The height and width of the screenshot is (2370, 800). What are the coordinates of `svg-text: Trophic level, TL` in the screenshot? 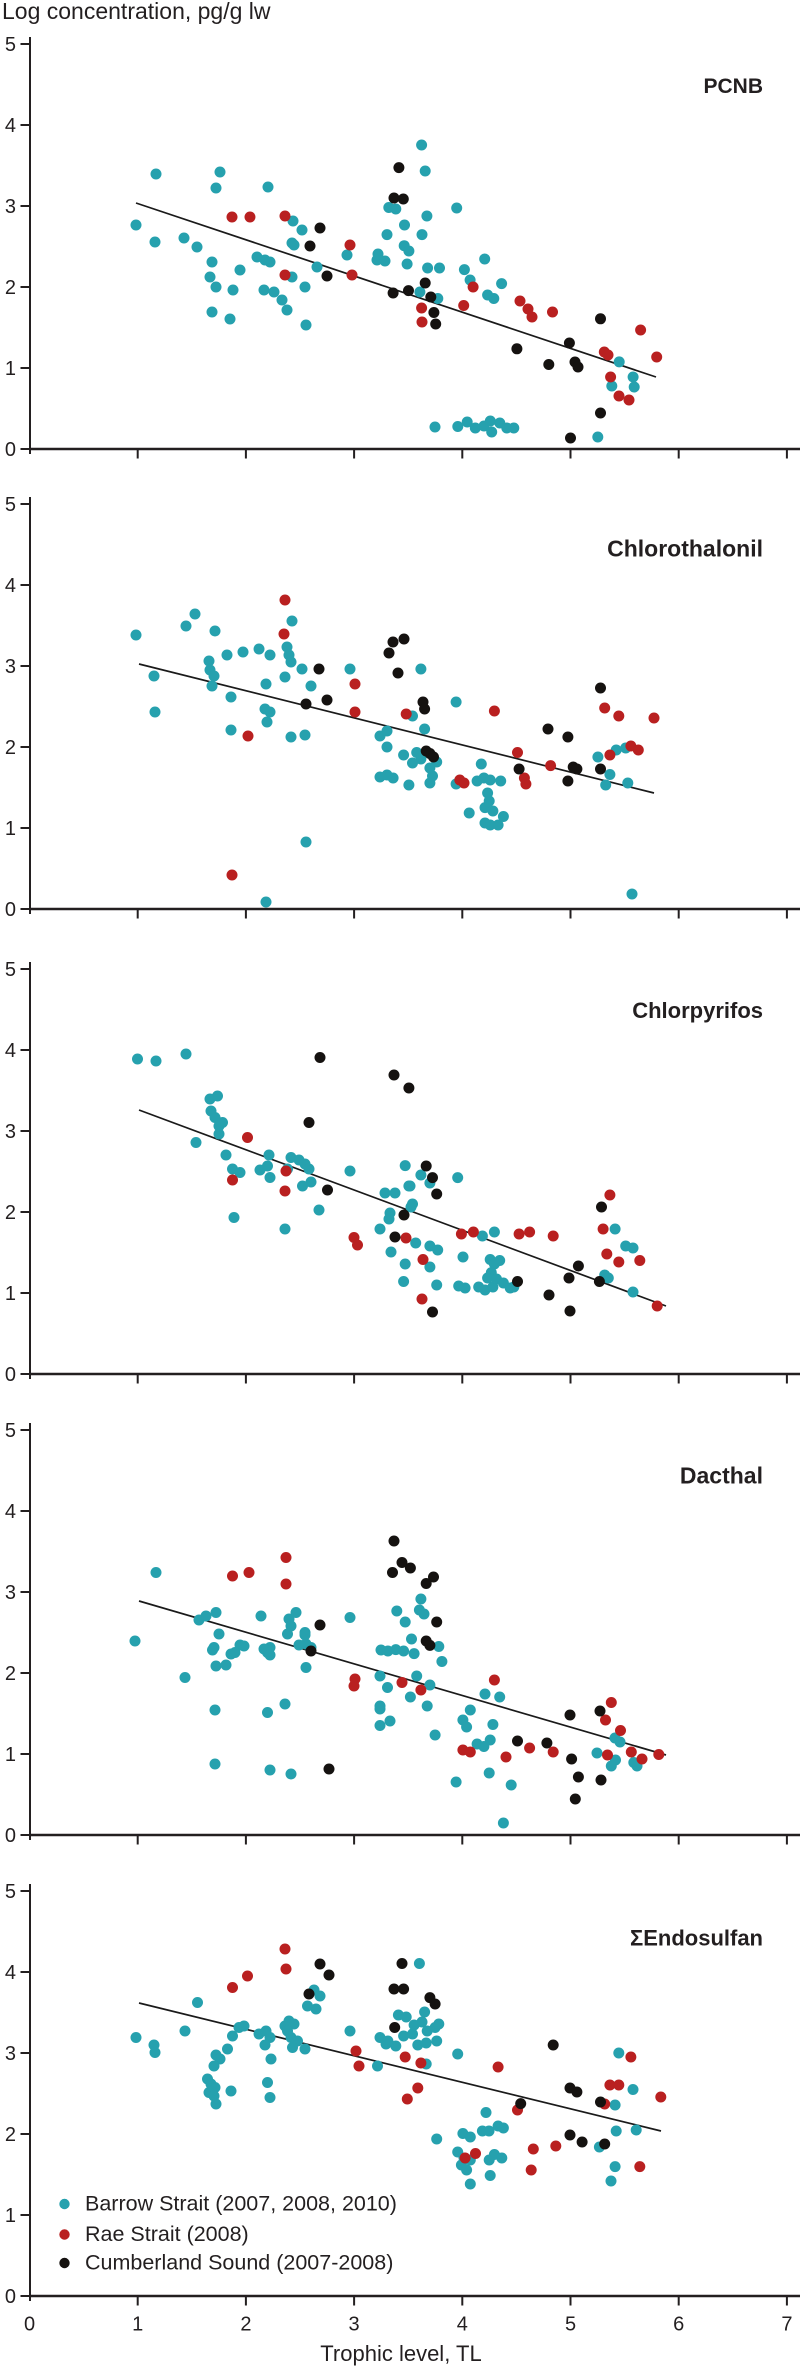 It's located at (400, 2353).